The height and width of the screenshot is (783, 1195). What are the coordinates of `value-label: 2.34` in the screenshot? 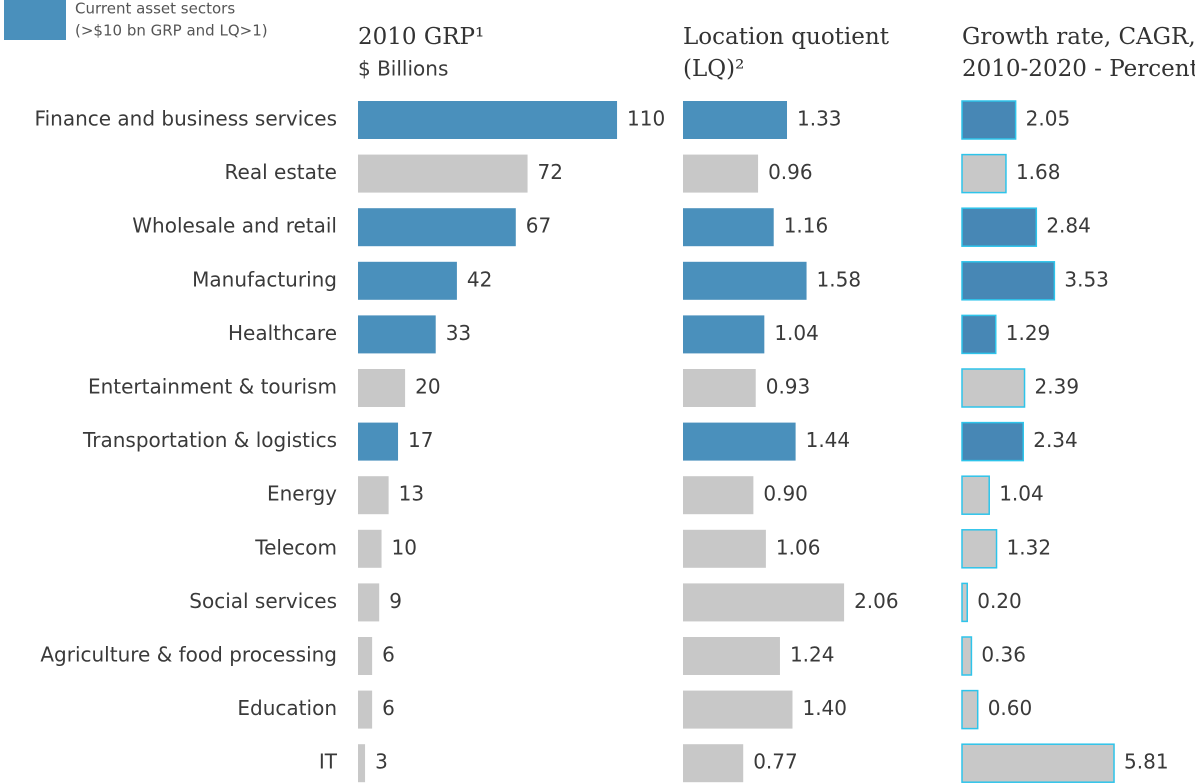 It's located at (1055, 440).